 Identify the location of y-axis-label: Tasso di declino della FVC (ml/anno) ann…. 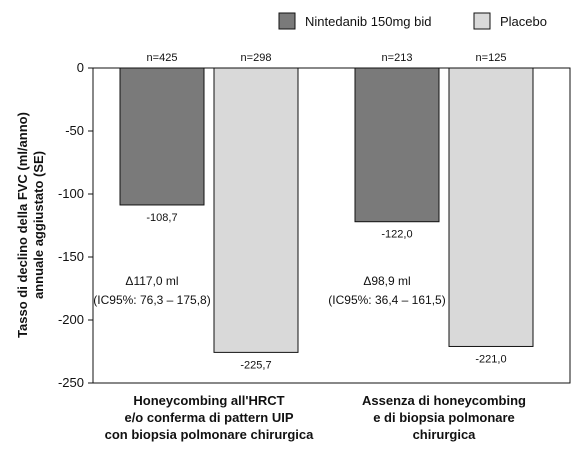
(30, 225).